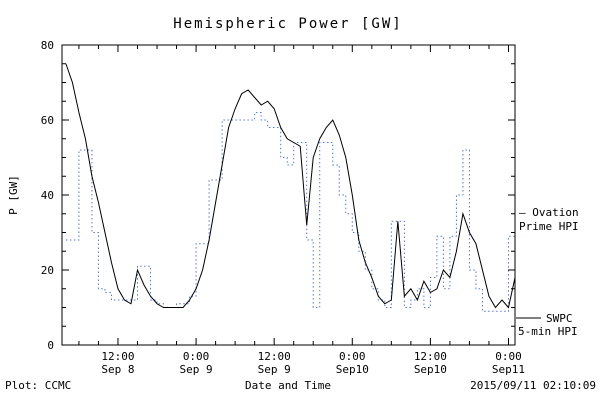 The height and width of the screenshot is (400, 600). Describe the element at coordinates (13, 195) in the screenshot. I see `y-axis-label: P [GW]` at that location.